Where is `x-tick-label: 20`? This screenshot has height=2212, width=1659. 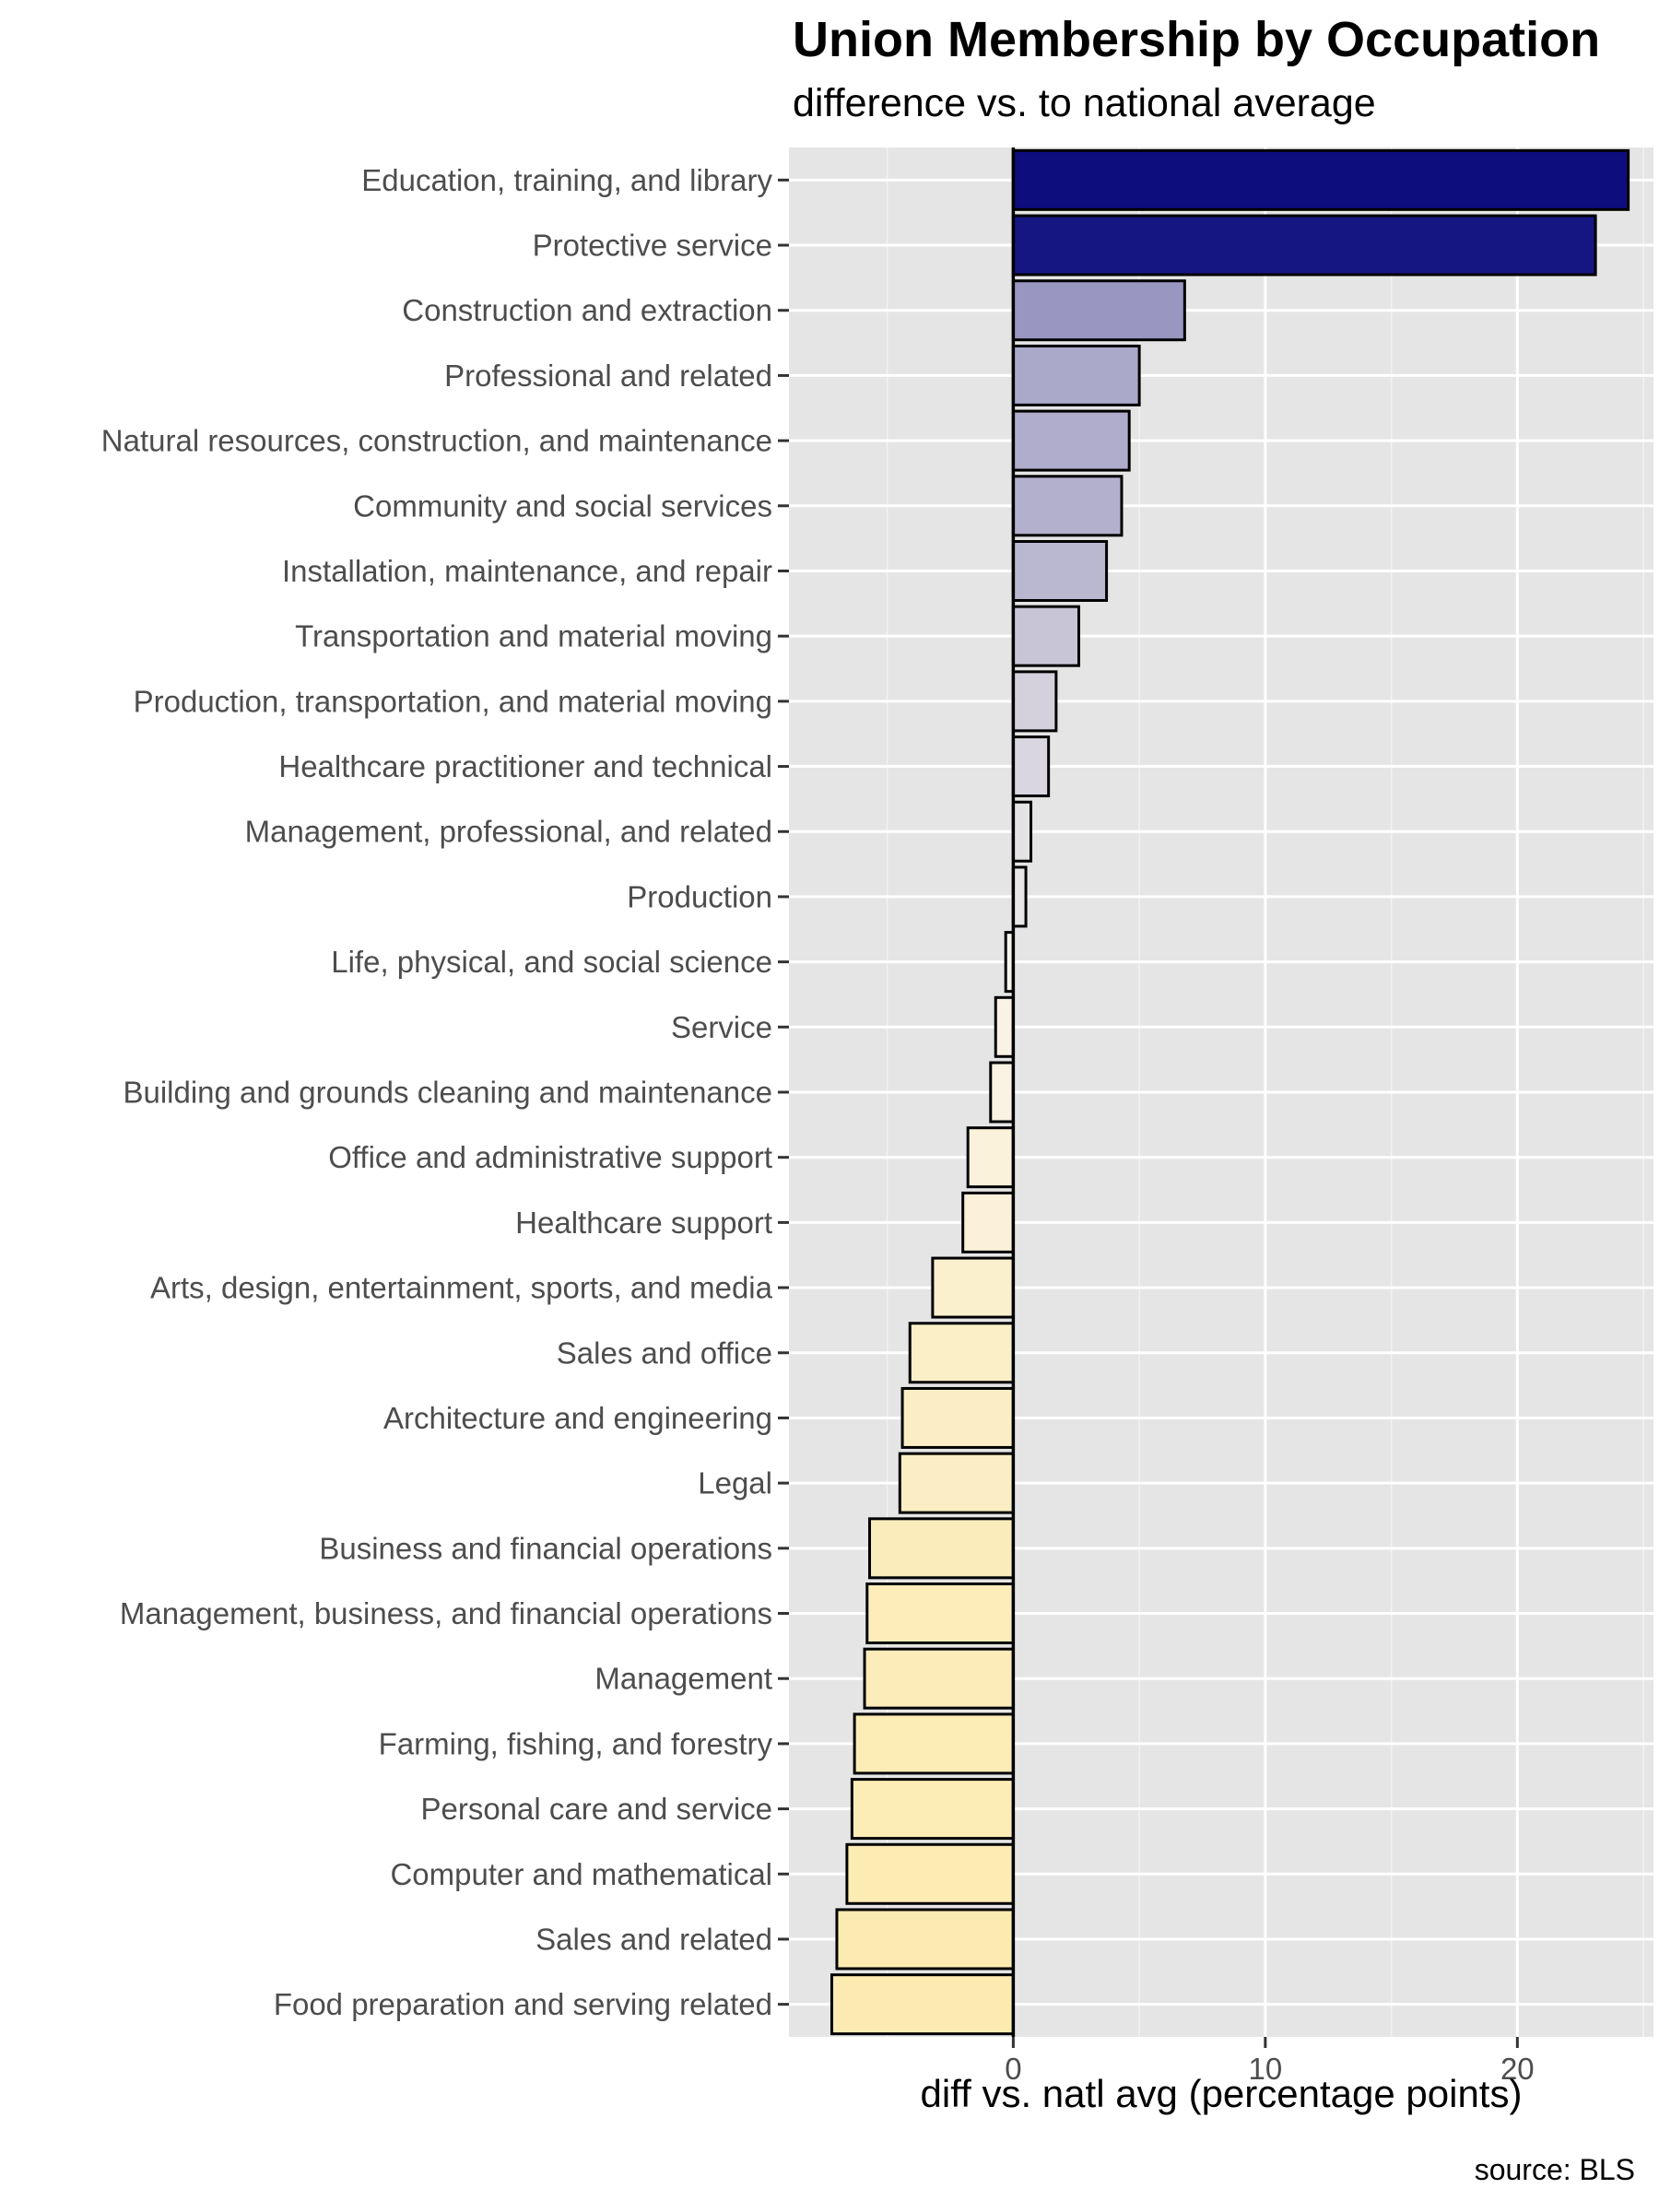
x-tick-label: 20 is located at coordinates (1517, 2069).